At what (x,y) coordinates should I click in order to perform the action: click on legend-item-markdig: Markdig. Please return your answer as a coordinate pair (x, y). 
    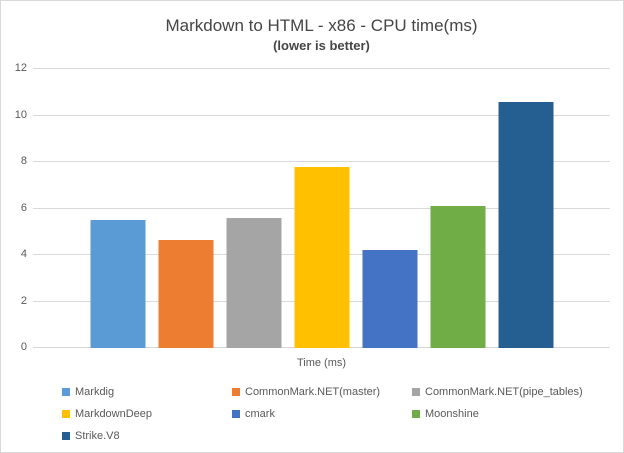
    Looking at the image, I should click on (88, 392).